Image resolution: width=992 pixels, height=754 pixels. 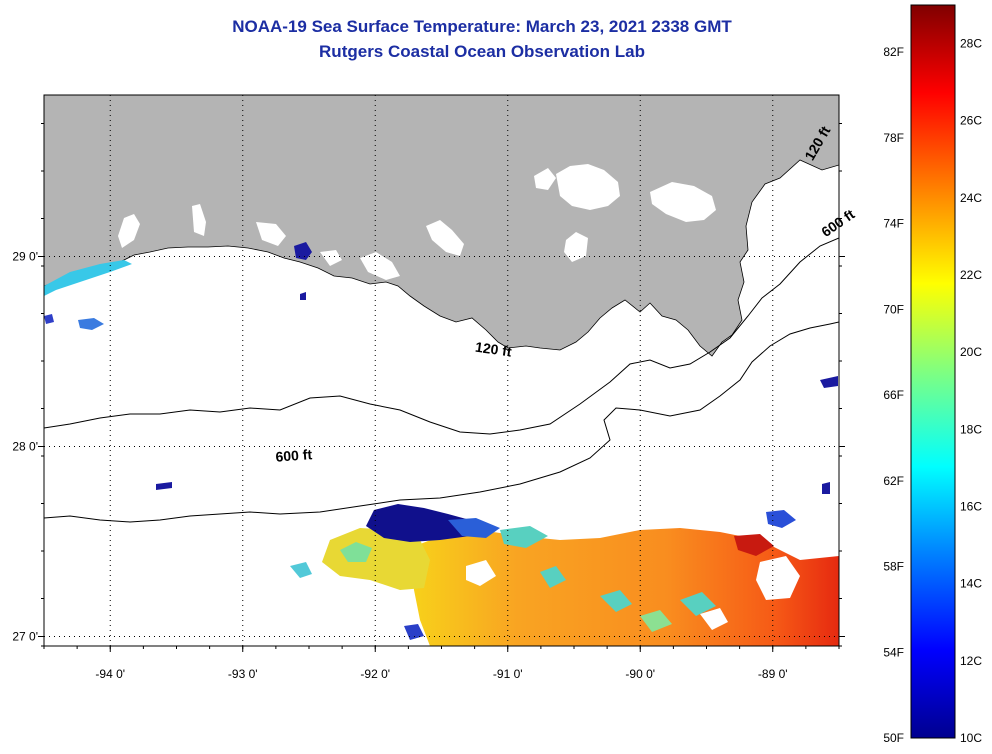 I want to click on colorbar-c-label: 28C, so click(x=971, y=44).